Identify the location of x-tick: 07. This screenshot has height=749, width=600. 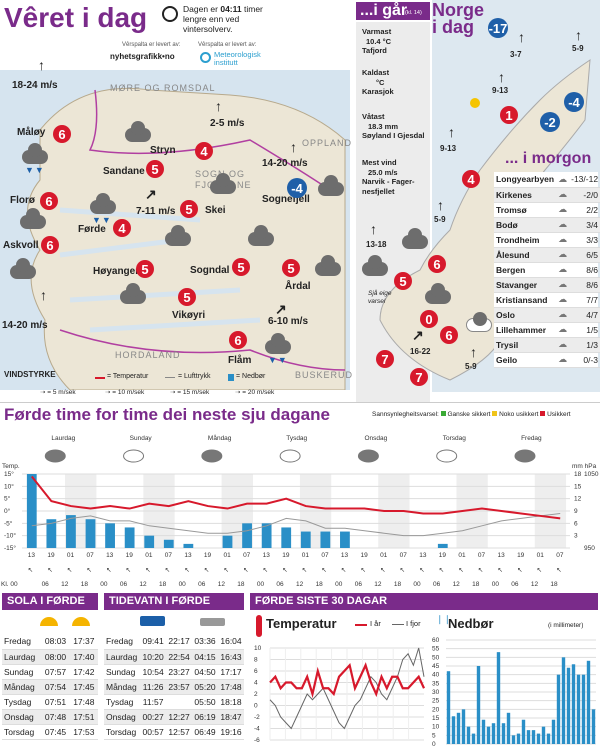
(247, 555).